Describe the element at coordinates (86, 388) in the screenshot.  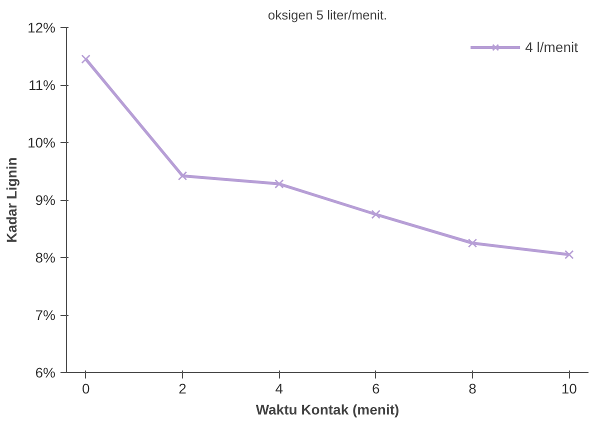
I see `x-tick-label: 0` at that location.